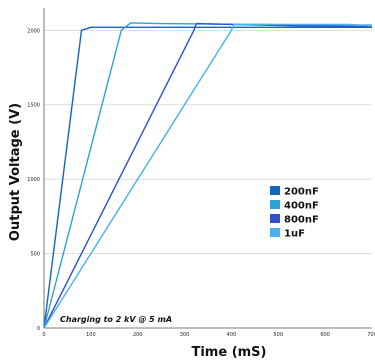 This screenshot has width=375, height=364. What do you see at coordinates (35, 255) in the screenshot?
I see `y-tick-label: 500` at bounding box center [35, 255].